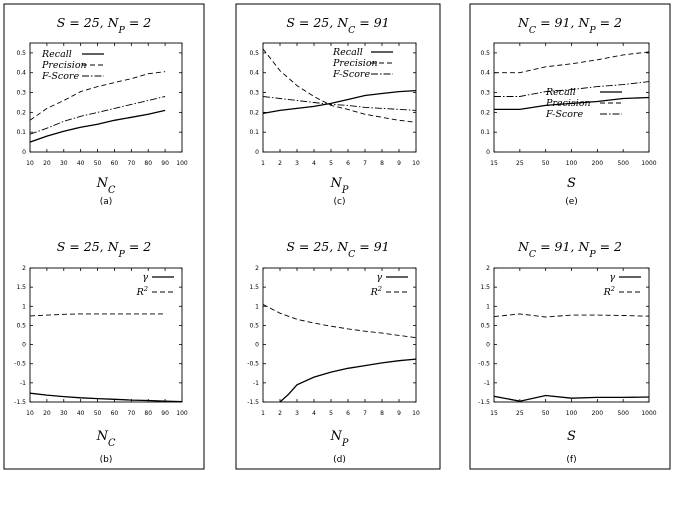  What do you see at coordinates (609, 291) in the screenshot?
I see `legend-label: R2` at bounding box center [609, 291].